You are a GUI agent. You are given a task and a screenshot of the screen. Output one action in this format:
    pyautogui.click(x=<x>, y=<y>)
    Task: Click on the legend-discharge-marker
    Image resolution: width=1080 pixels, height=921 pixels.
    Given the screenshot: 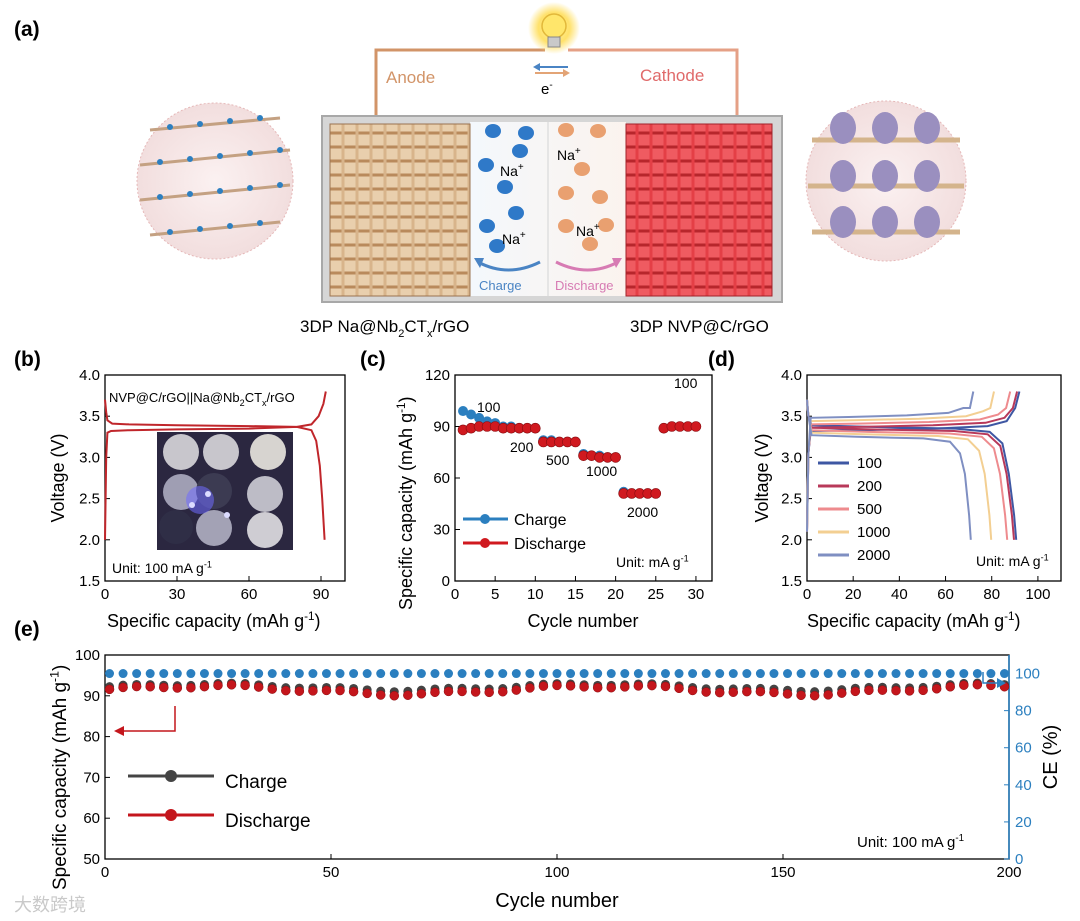 What is the action you would take?
    pyautogui.click(x=485, y=543)
    